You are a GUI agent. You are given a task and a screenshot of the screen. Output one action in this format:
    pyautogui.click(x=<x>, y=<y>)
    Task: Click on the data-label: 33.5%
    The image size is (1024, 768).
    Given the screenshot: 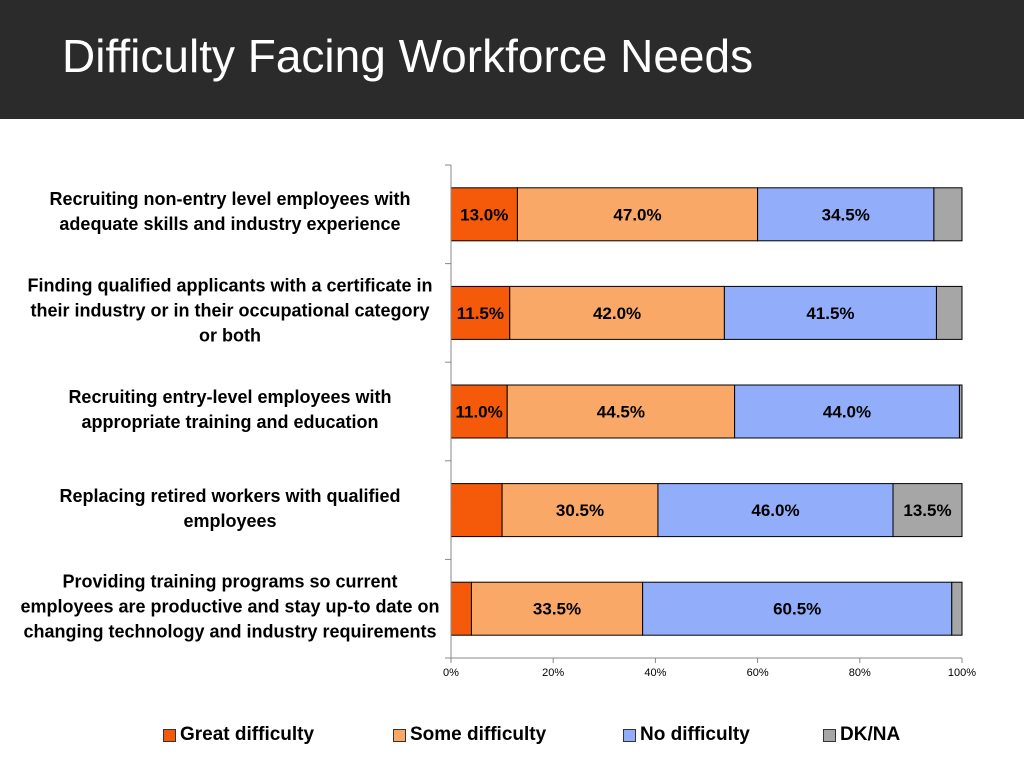 What is the action you would take?
    pyautogui.click(x=557, y=609)
    